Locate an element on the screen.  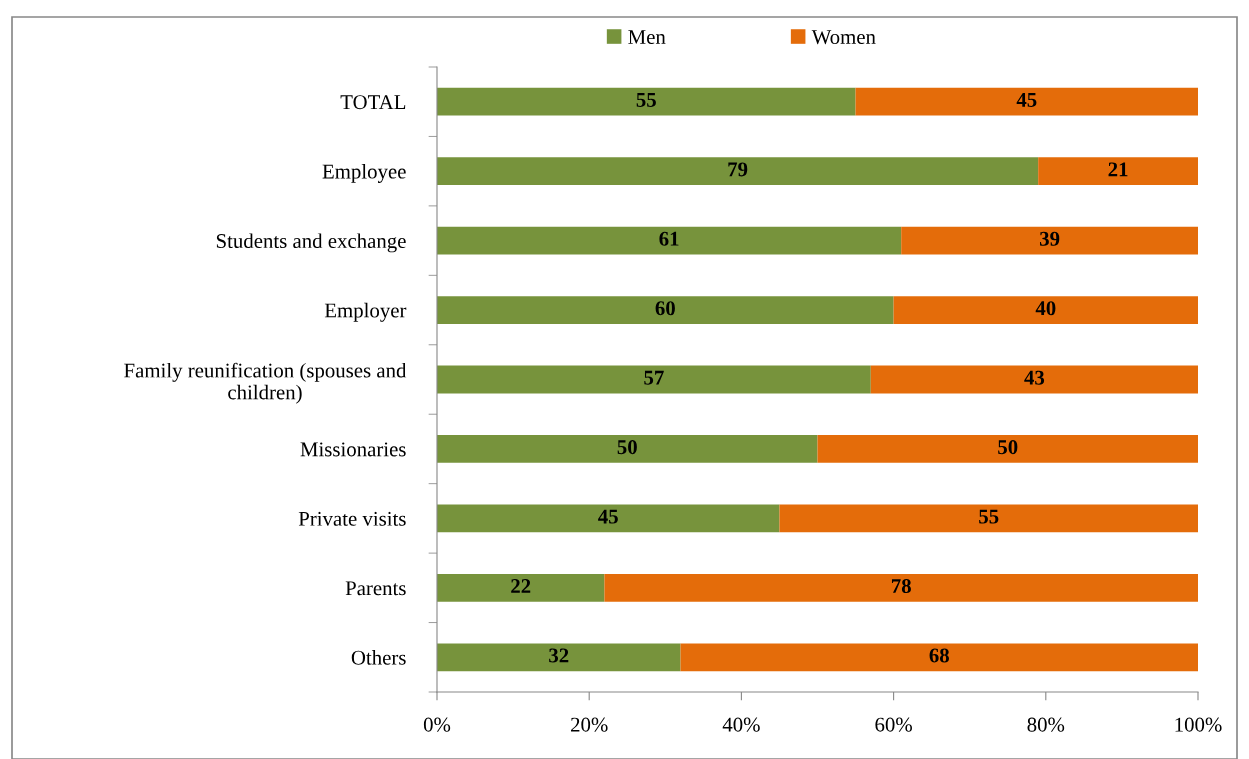
data-label: 68 is located at coordinates (939, 655).